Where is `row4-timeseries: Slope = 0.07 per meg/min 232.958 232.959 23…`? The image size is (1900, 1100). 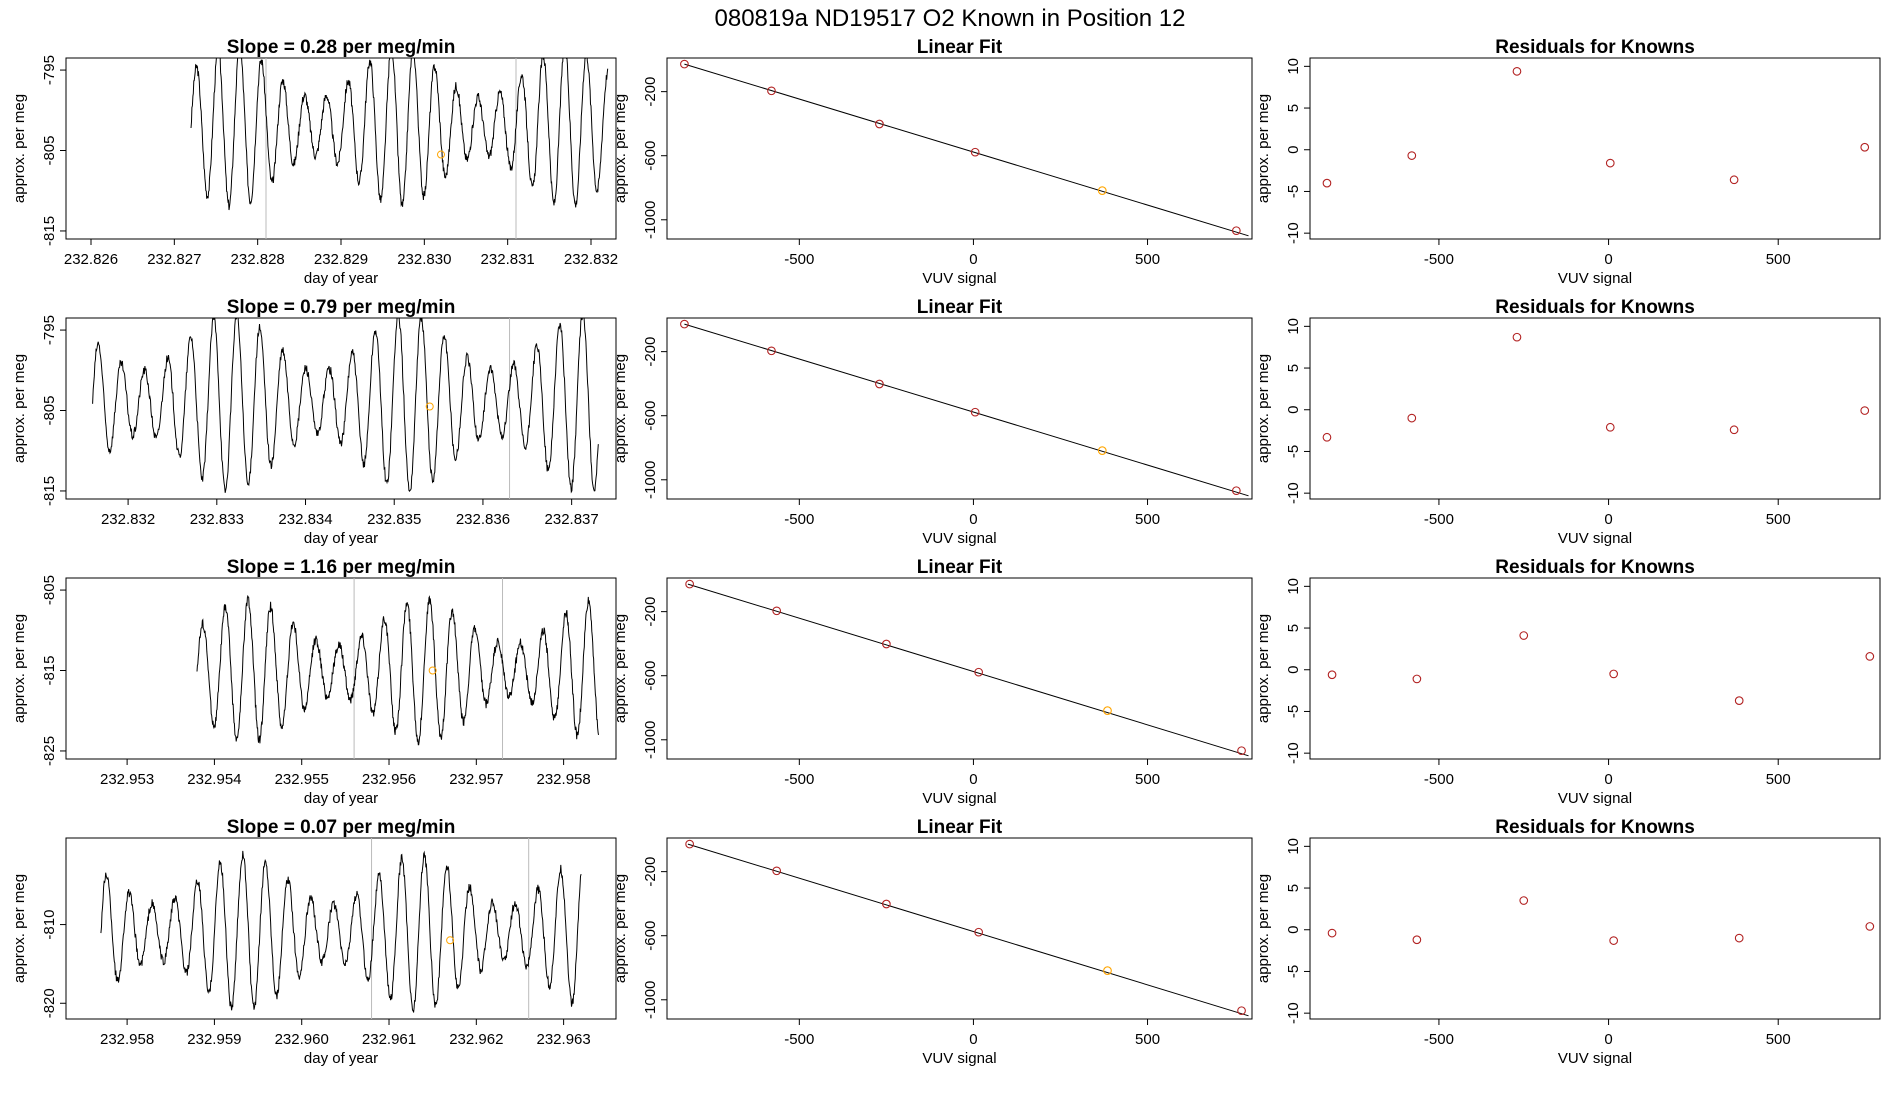
row4-timeseries: Slope = 0.07 per meg/min 232.958 232.959 23… is located at coordinates (314, 942).